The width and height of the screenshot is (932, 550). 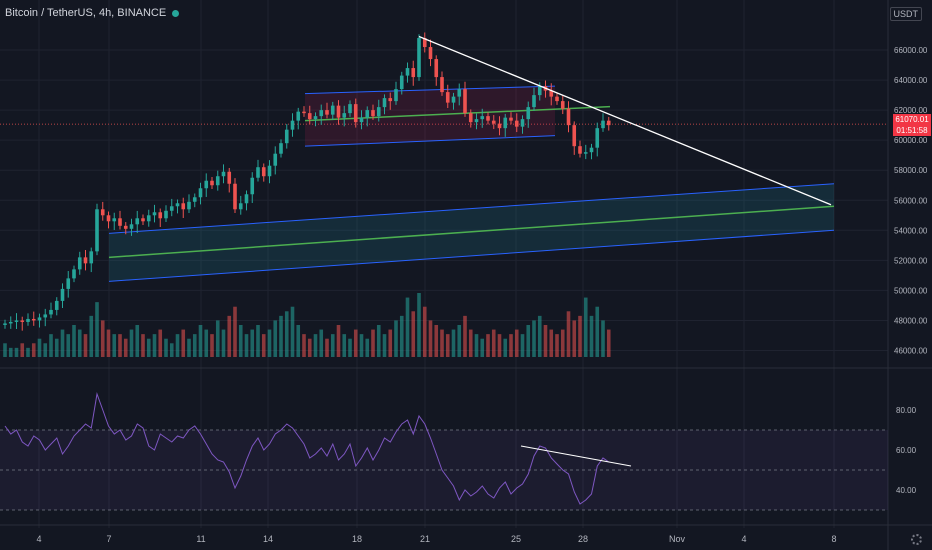 What do you see at coordinates (911, 50) in the screenshot?
I see `price-tick-label: 66000.00` at bounding box center [911, 50].